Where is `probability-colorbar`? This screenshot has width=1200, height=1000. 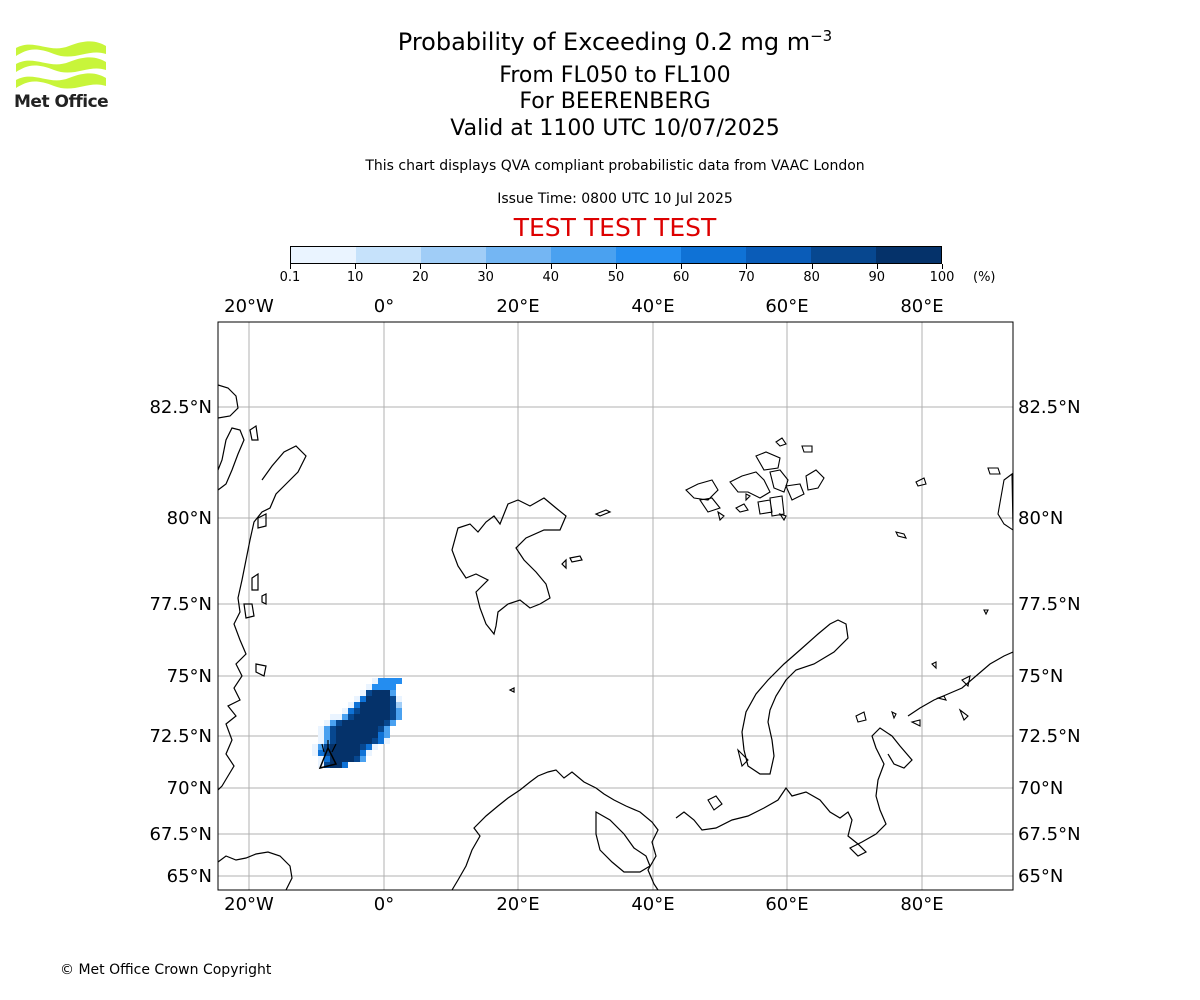
probability-colorbar is located at coordinates (616, 255).